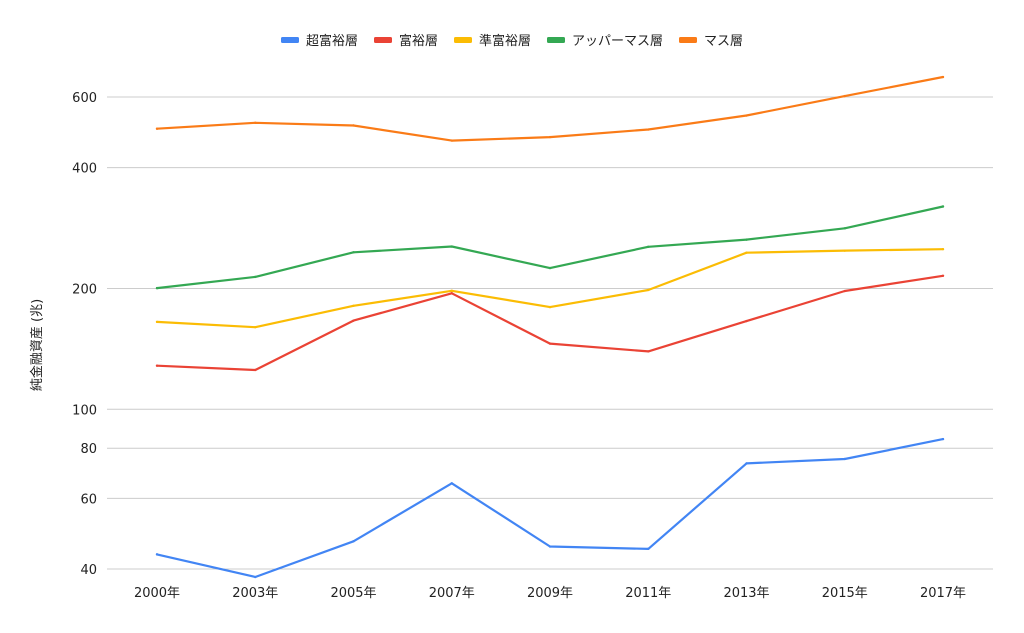  I want to click on legend-label: 富裕層, so click(418, 41).